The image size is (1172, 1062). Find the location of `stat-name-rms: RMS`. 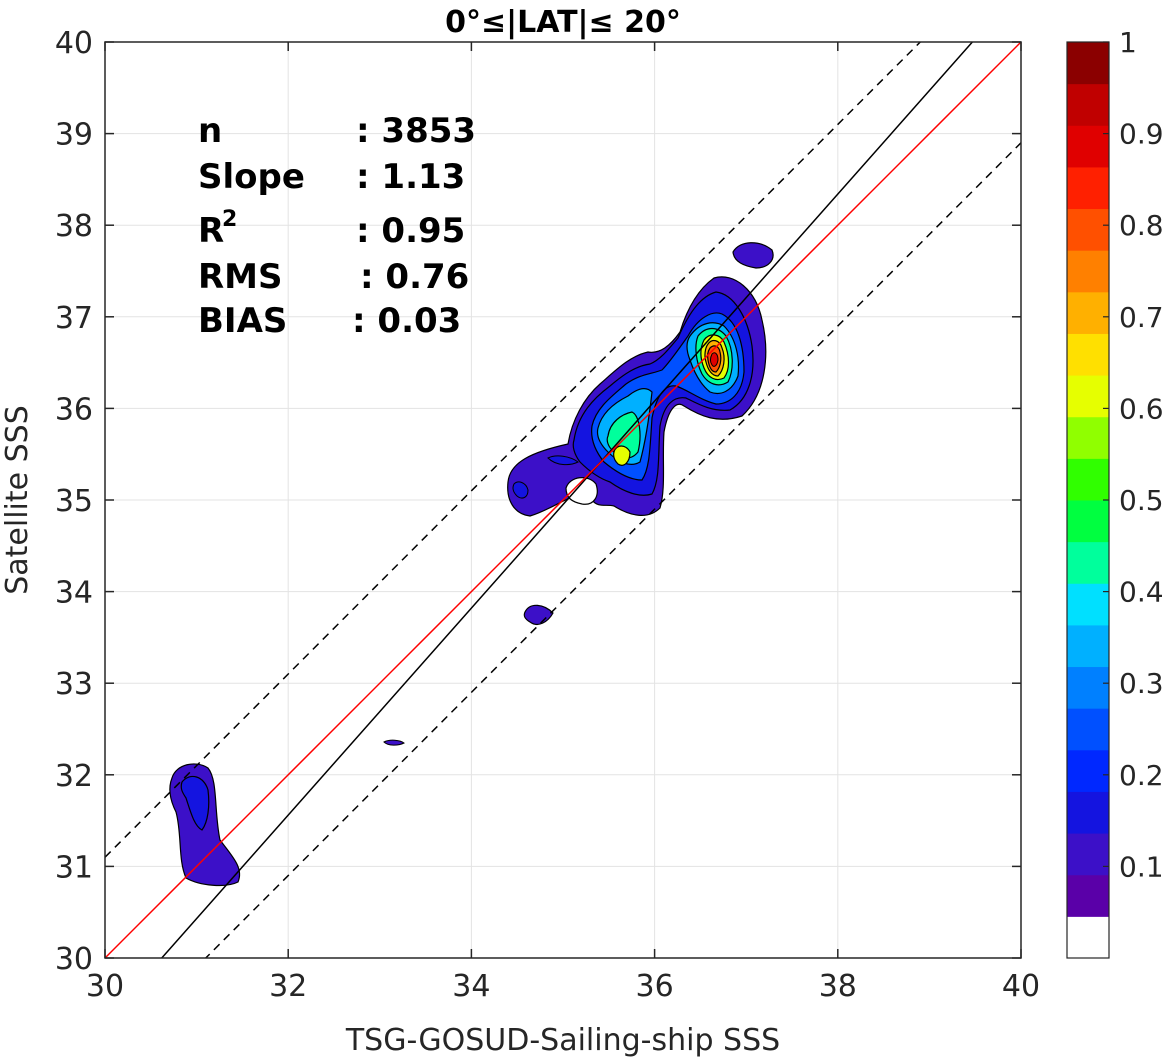

stat-name-rms: RMS is located at coordinates (240, 277).